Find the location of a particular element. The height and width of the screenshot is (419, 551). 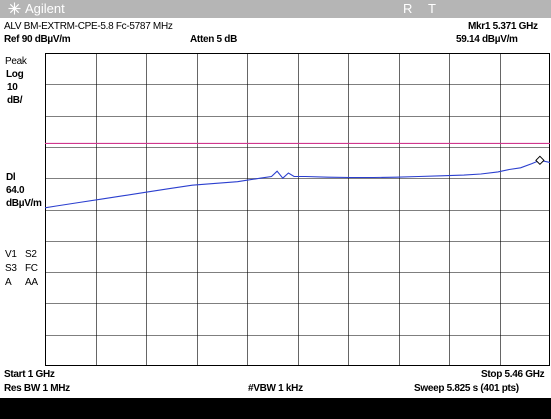

spectrum-trace is located at coordinates (297, 184).